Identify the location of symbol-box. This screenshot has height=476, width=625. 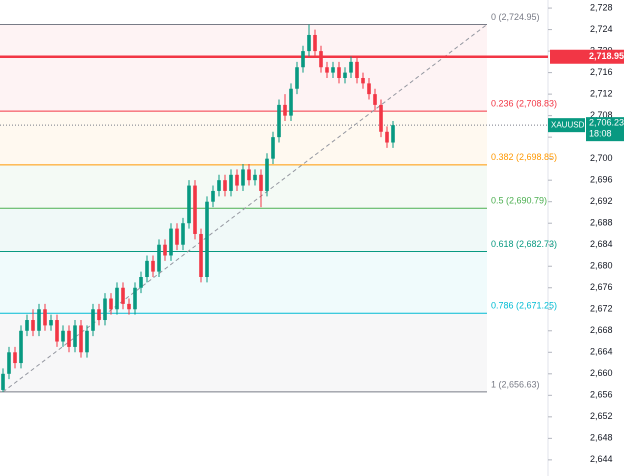
(566, 125).